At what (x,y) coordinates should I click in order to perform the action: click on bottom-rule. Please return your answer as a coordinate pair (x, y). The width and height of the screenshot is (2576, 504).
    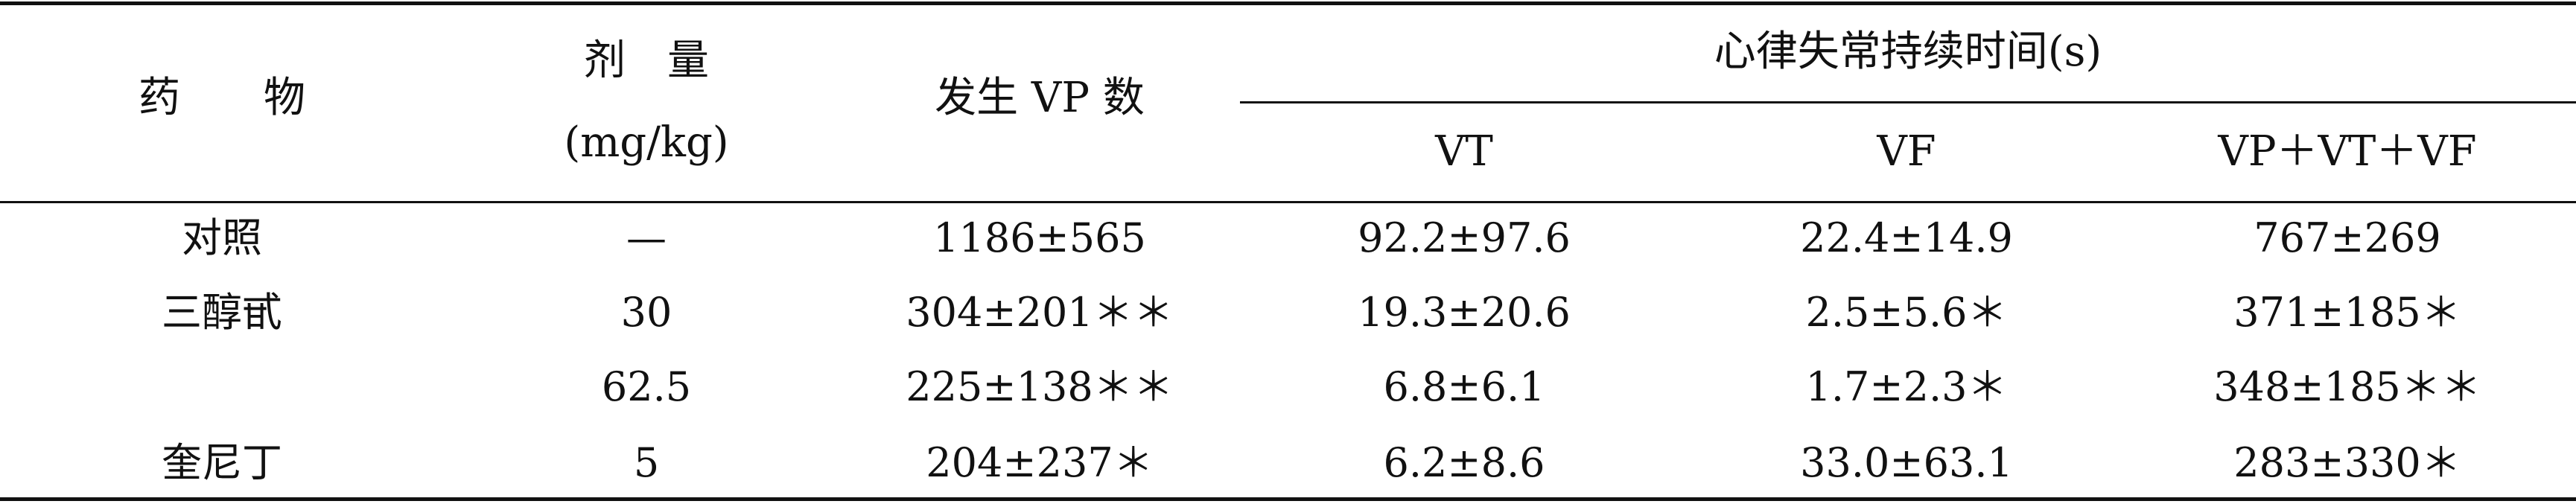
    Looking at the image, I should click on (1288, 499).